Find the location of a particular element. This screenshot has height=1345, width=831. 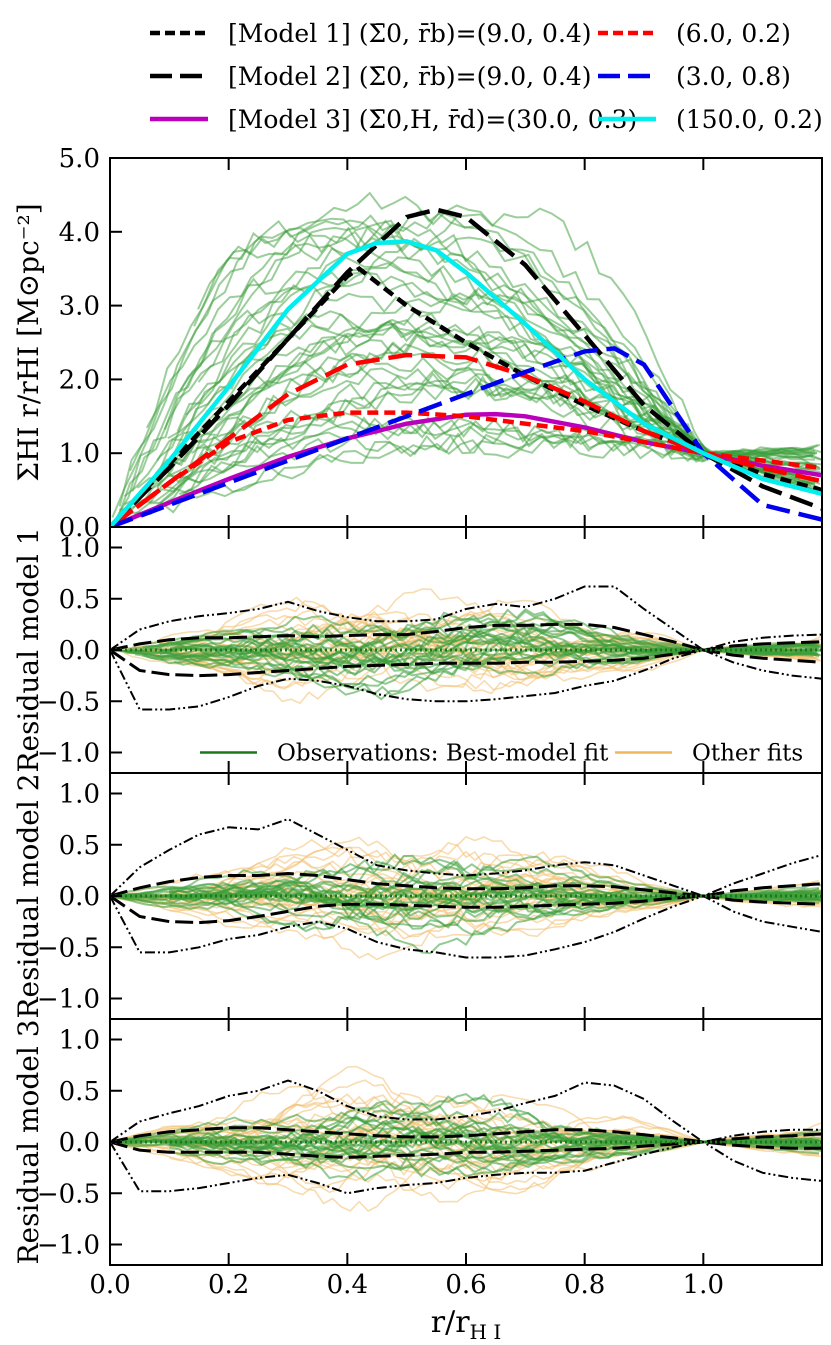

envelope-inner-upper is located at coordinates (466, 884).